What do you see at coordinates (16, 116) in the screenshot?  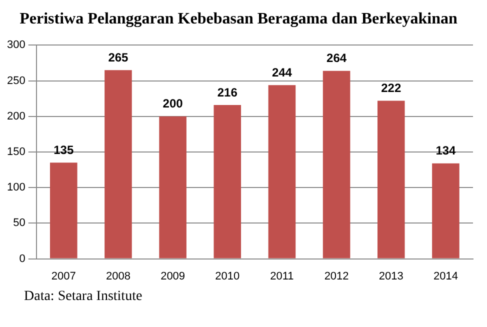 I see `y-tick-label: 200` at bounding box center [16, 116].